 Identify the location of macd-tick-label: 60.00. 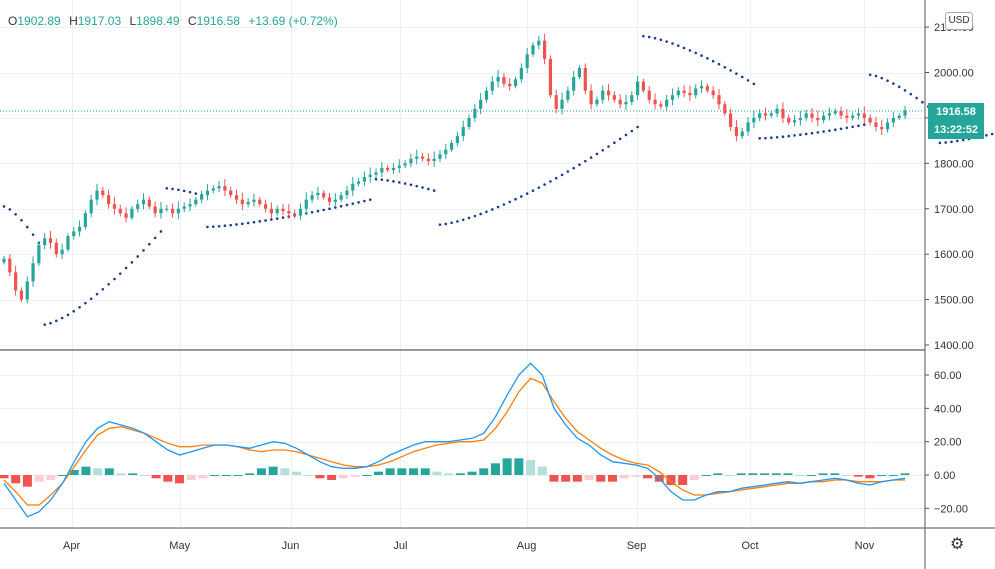
(948, 376).